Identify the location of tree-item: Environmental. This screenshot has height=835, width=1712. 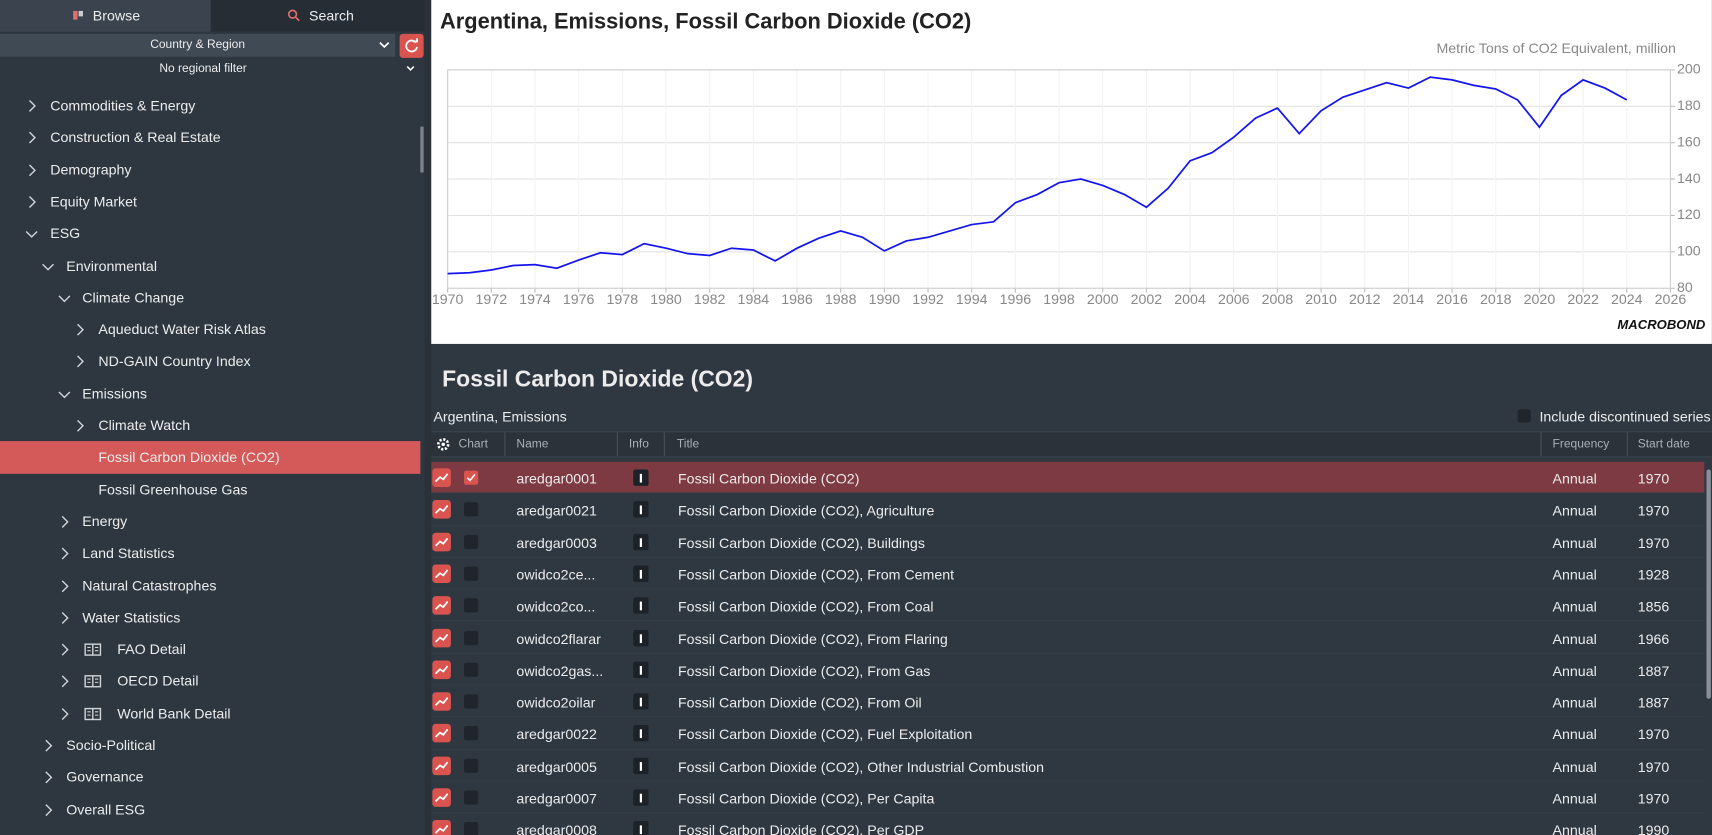
(210, 265).